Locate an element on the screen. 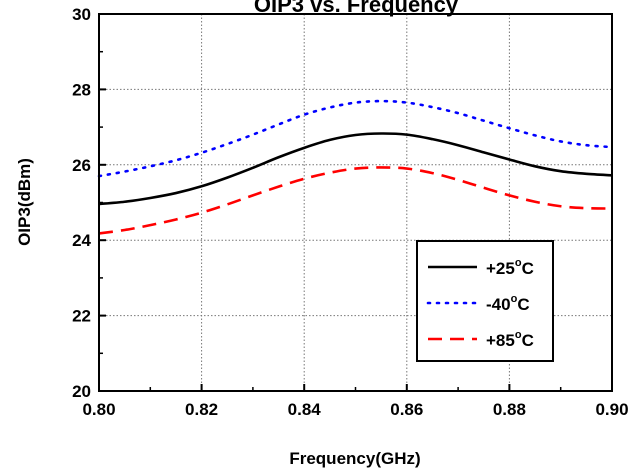 The image size is (637, 472). legend: +25oC -40oC +85oC is located at coordinates (485, 301).